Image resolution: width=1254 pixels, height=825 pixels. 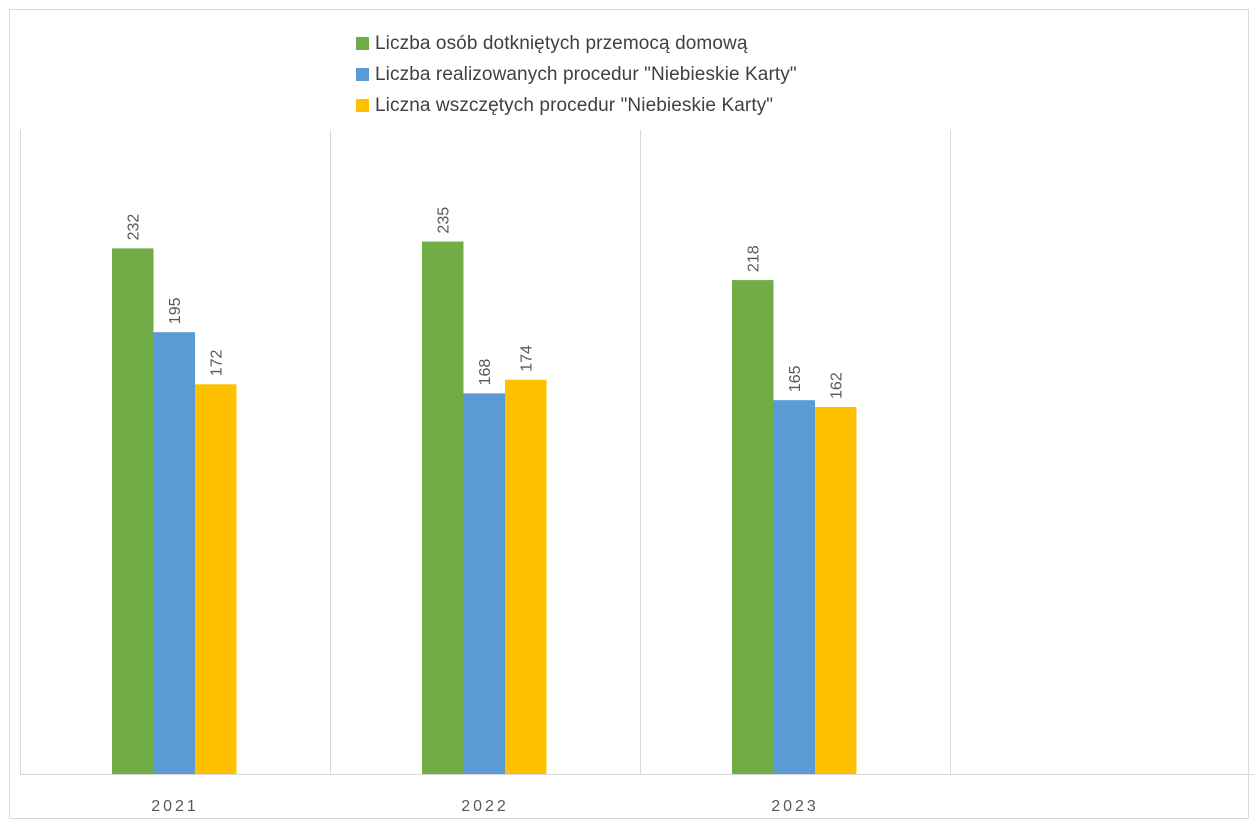 What do you see at coordinates (134, 227) in the screenshot?
I see `data-label-2021-series-1: 232` at bounding box center [134, 227].